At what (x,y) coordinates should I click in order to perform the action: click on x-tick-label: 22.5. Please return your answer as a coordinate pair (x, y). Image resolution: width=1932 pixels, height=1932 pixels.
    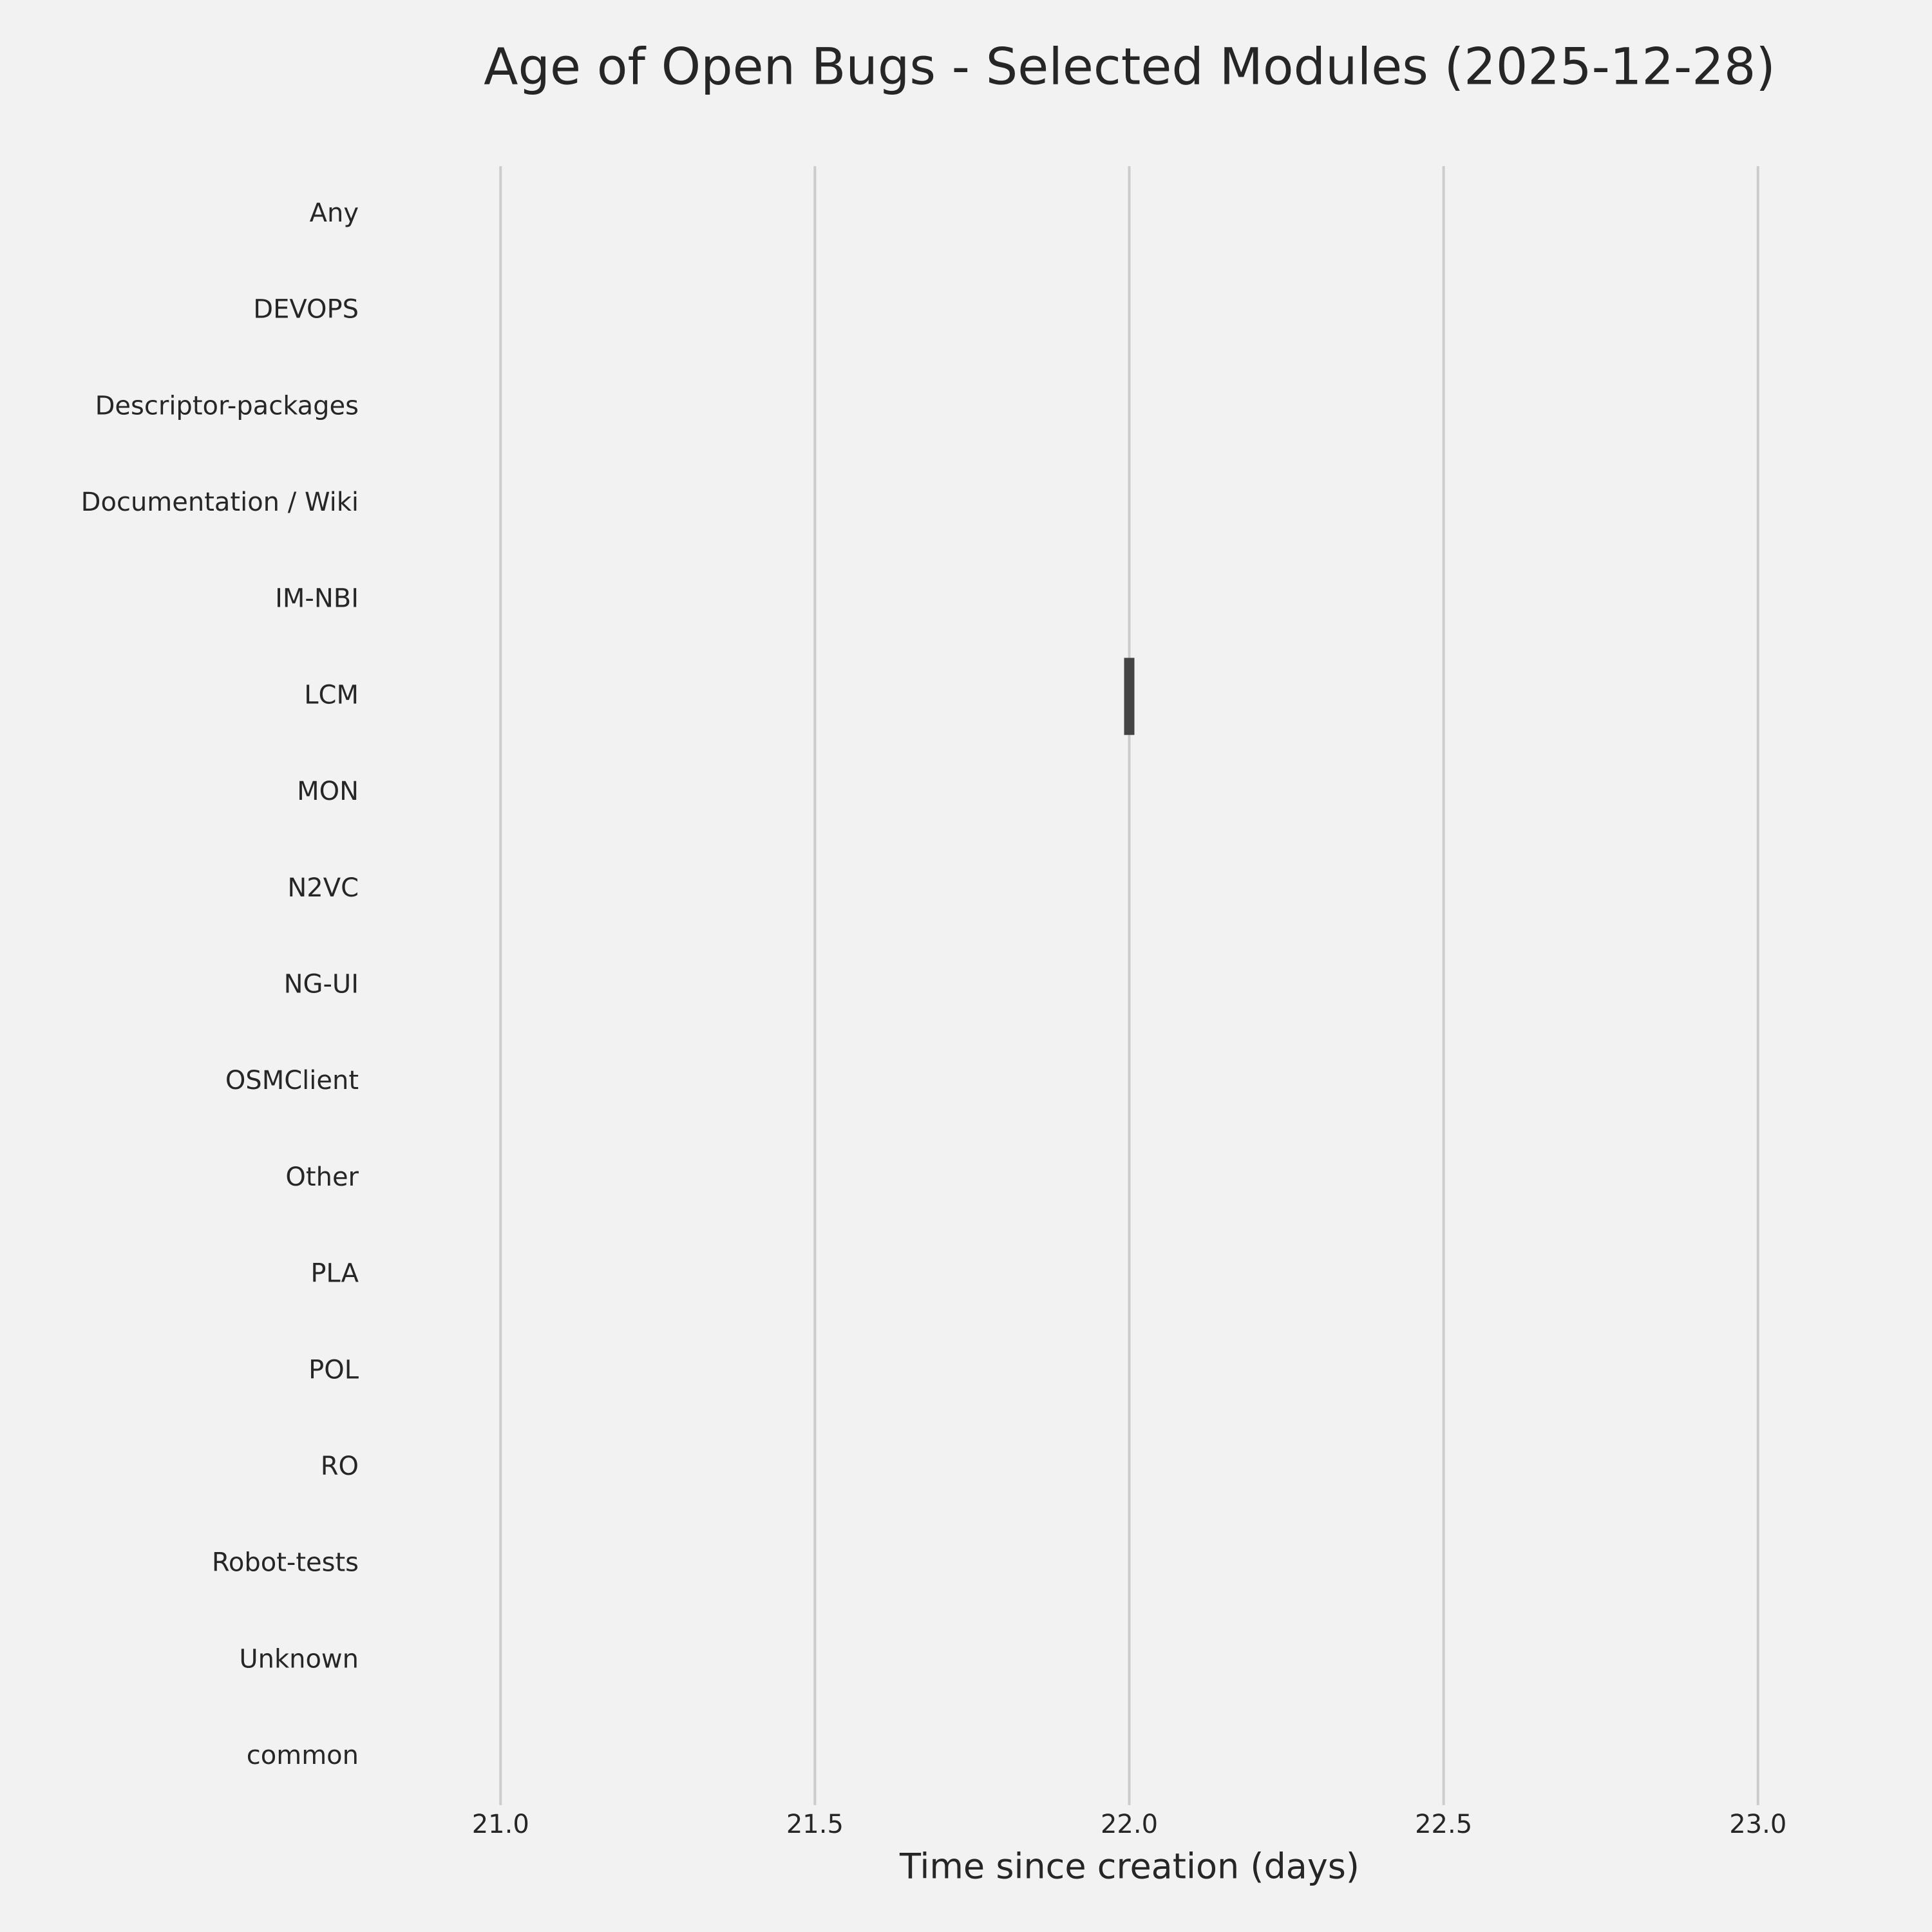
    Looking at the image, I should click on (1444, 1824).